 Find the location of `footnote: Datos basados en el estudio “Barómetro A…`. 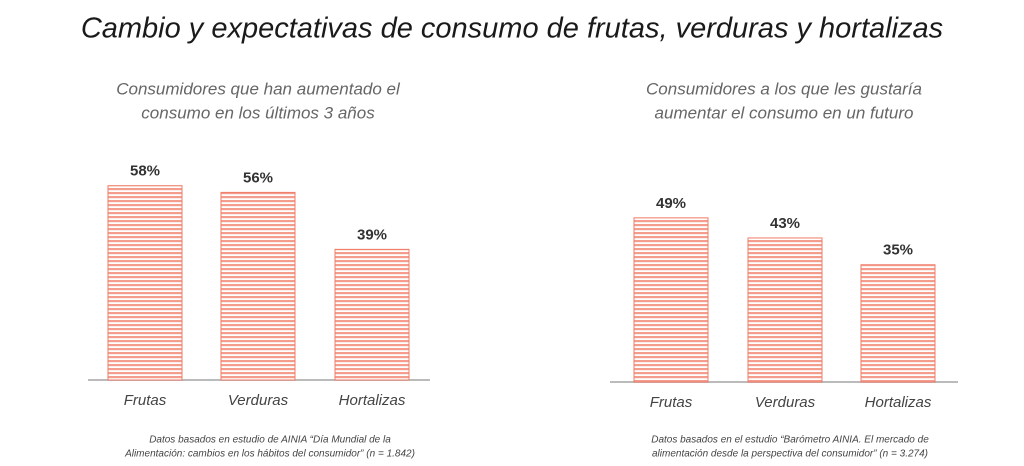

footnote: Datos basados en el estudio “Barómetro A… is located at coordinates (790, 440).